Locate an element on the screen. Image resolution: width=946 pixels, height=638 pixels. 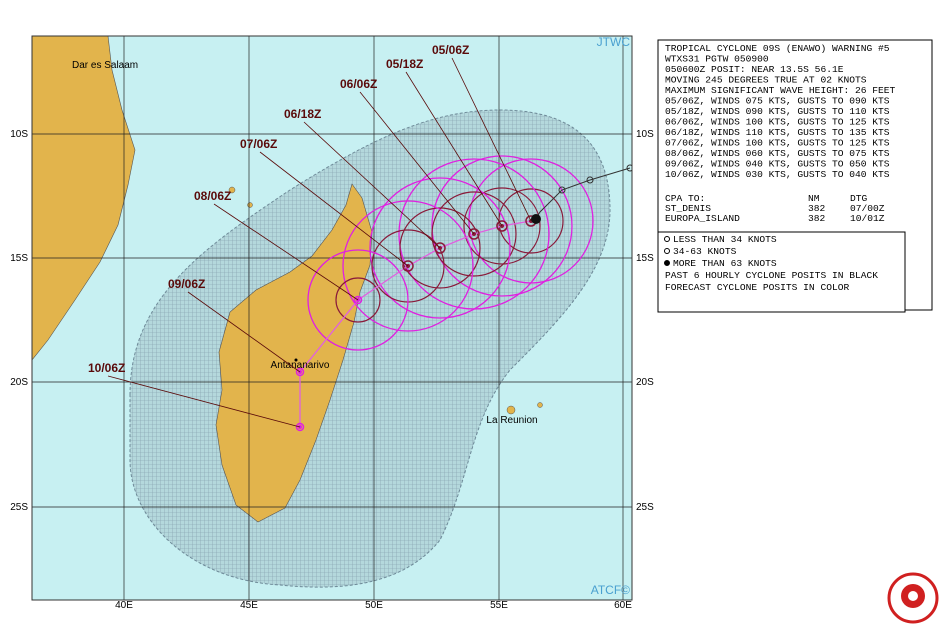
reunion-island is located at coordinates (511, 410).